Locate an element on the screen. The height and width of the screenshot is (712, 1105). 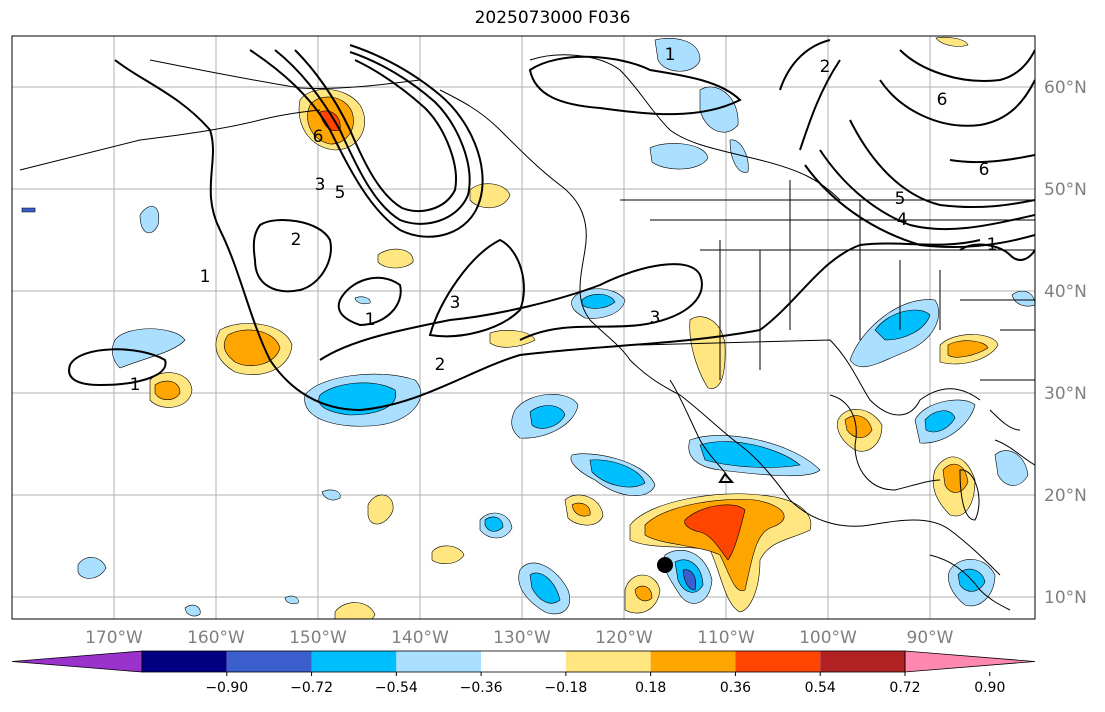
contour-label: 4 is located at coordinates (902, 220).